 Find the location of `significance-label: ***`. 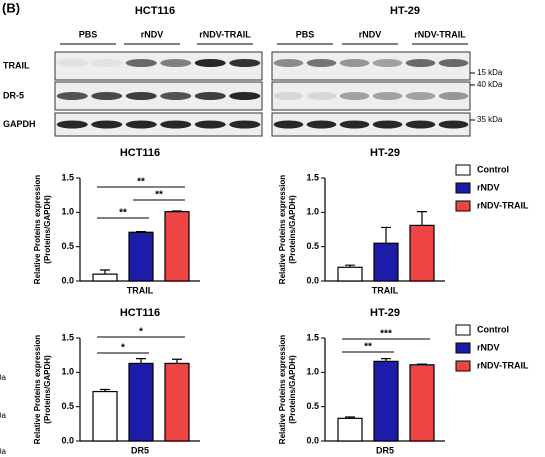

significance-label: *** is located at coordinates (386, 334).